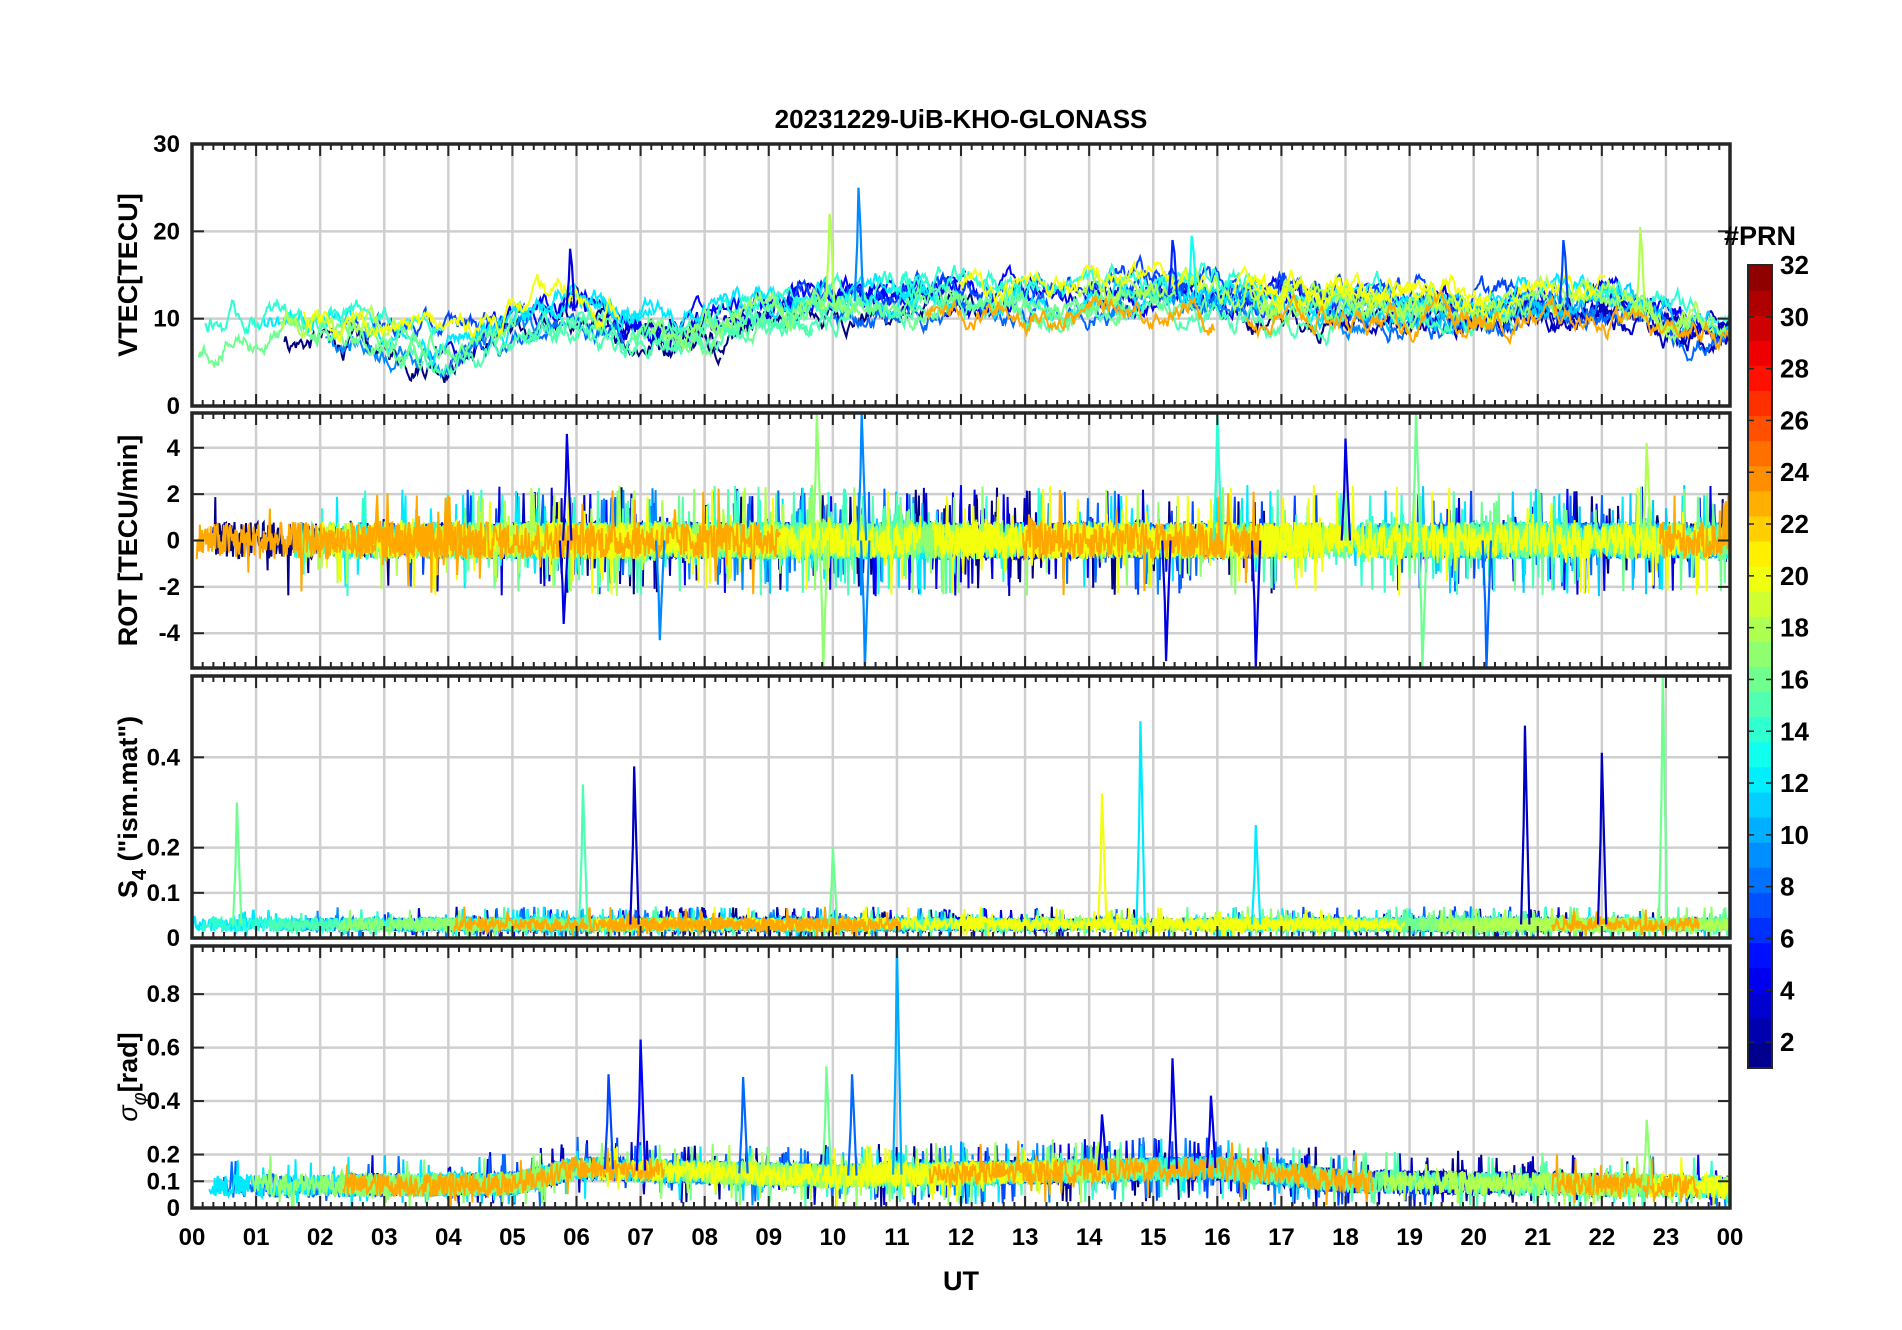 This screenshot has height=1330, width=1902. I want to click on colorbar-tick-label: 26, so click(1794, 420).